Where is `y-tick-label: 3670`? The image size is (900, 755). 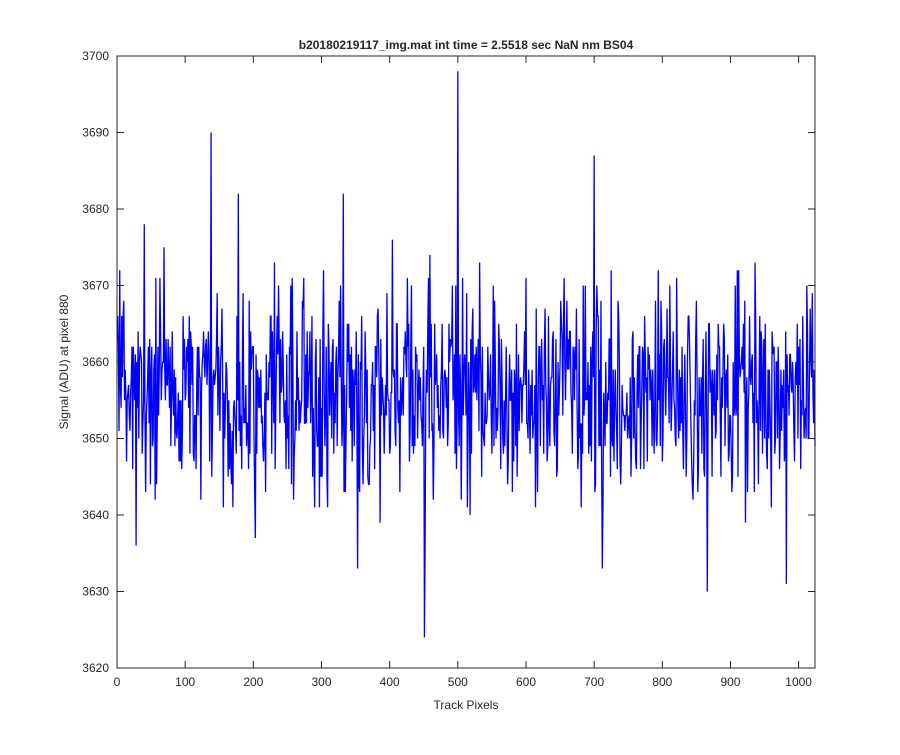 y-tick-label: 3670 is located at coordinates (95, 286).